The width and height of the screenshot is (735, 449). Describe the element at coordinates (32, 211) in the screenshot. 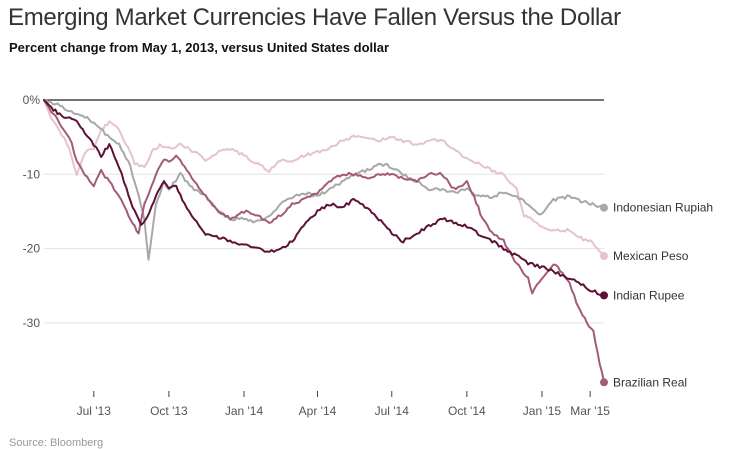

I see `y-axis-labels: 0% -10 -20 -30` at that location.